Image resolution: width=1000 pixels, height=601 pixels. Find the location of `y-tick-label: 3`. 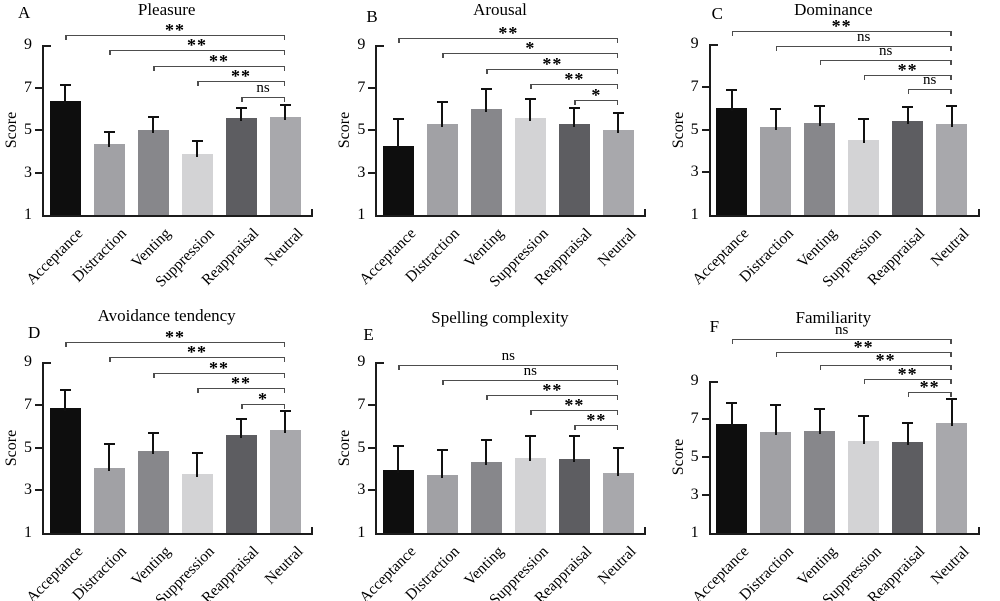

y-tick-label: 3 is located at coordinates (28, 490).